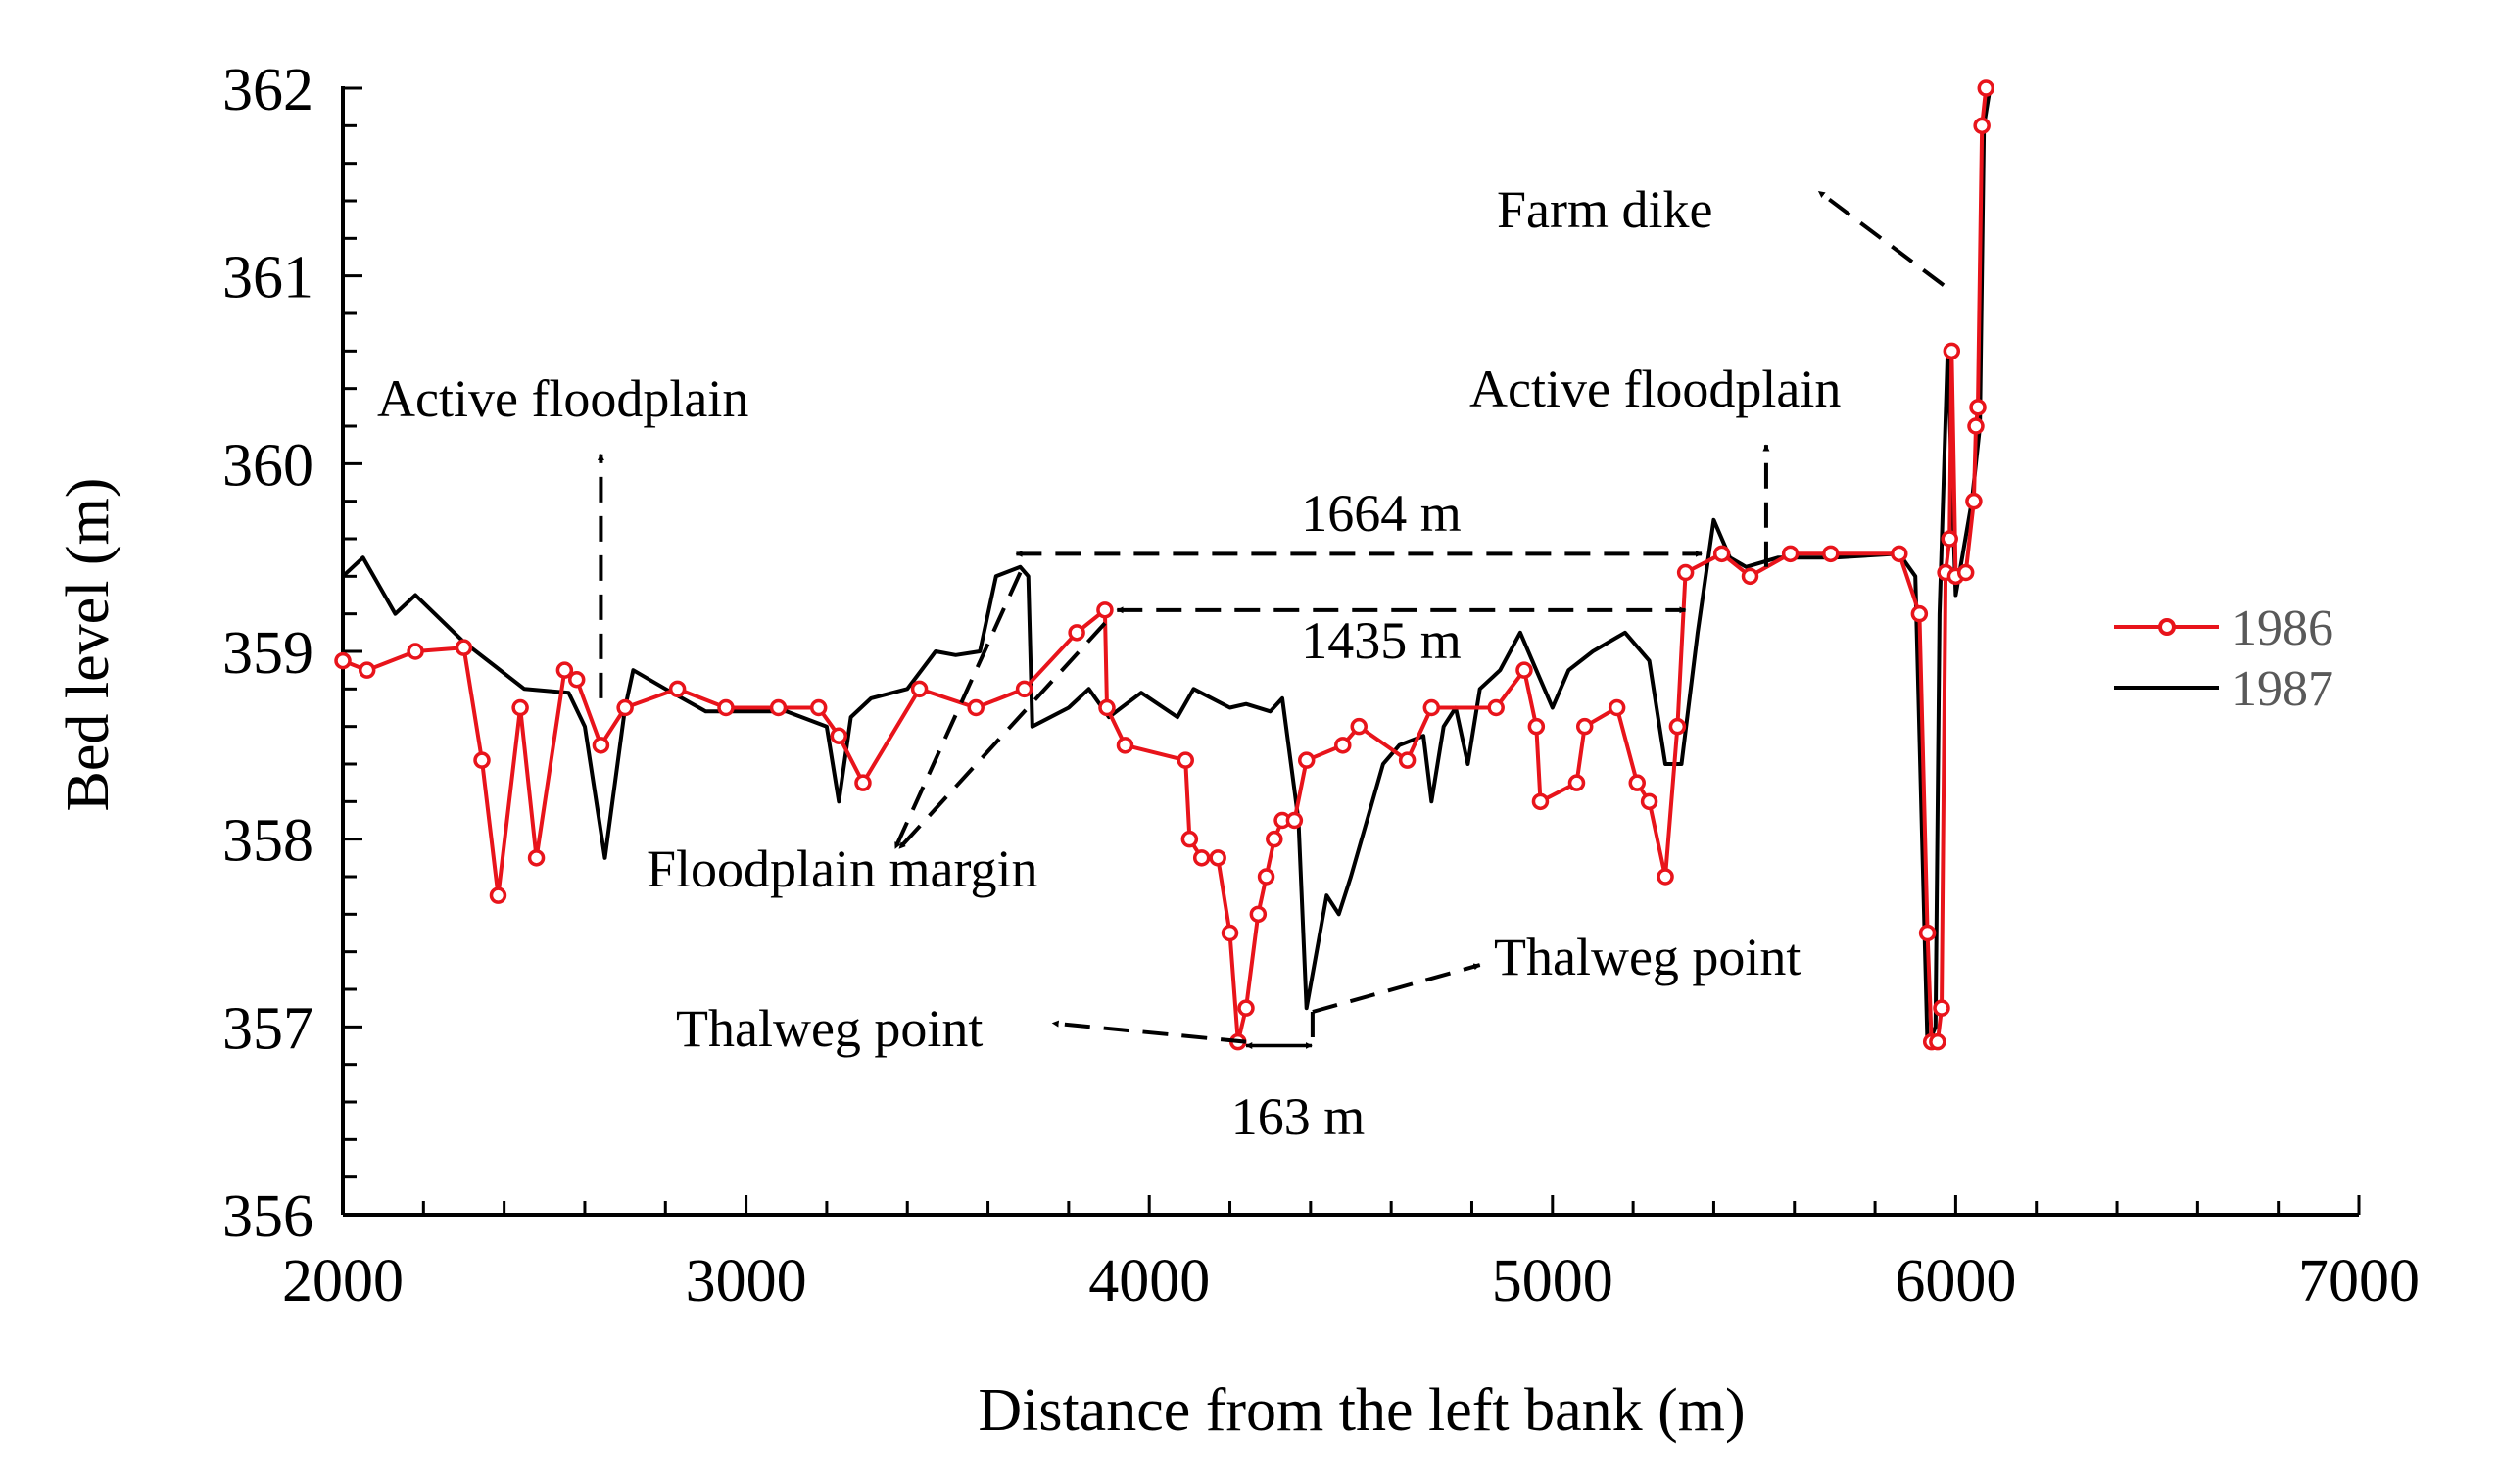 The height and width of the screenshot is (1484, 2498). I want to click on x-tick-label: 6000, so click(1956, 1281).